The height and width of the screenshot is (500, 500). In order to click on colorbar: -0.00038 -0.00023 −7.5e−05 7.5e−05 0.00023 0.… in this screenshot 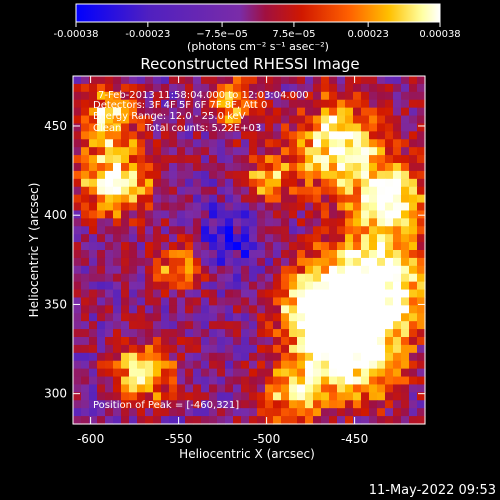, I will do `click(257, 28)`.